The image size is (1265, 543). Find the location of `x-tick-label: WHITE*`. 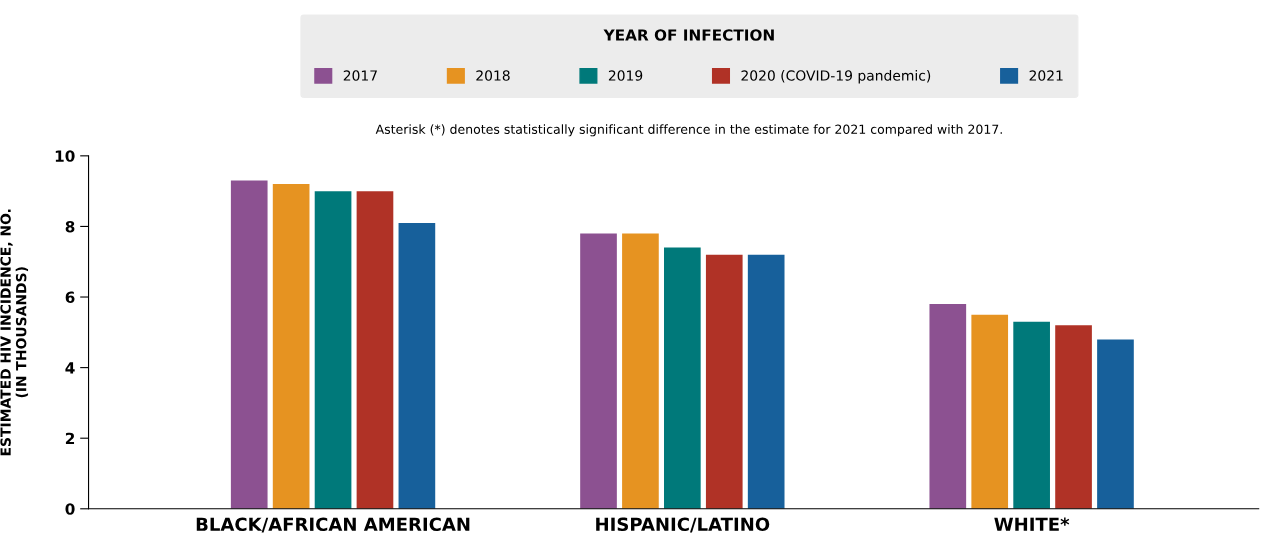

x-tick-label: WHITE* is located at coordinates (1032, 524).